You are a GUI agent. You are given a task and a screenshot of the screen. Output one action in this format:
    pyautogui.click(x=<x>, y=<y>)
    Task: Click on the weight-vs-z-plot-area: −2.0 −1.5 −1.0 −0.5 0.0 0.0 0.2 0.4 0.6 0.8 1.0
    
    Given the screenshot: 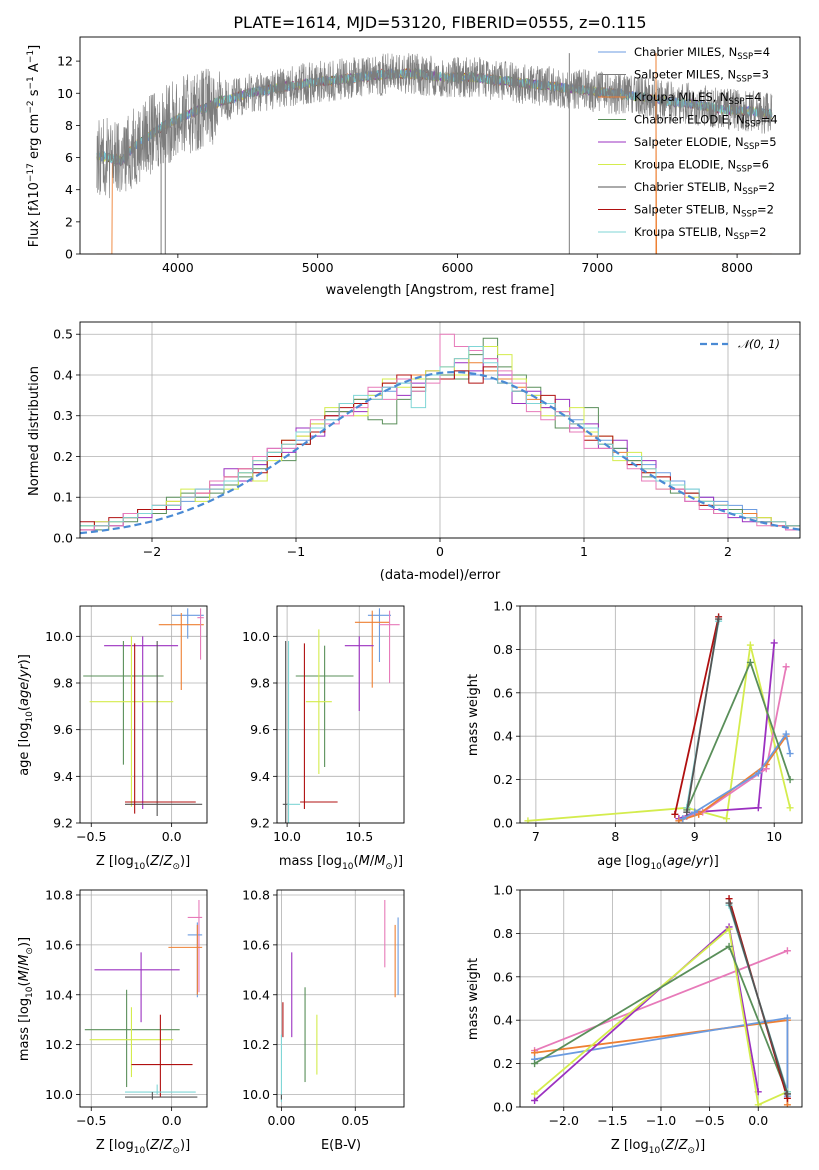 What is the action you would take?
    pyautogui.click(x=648, y=1005)
    